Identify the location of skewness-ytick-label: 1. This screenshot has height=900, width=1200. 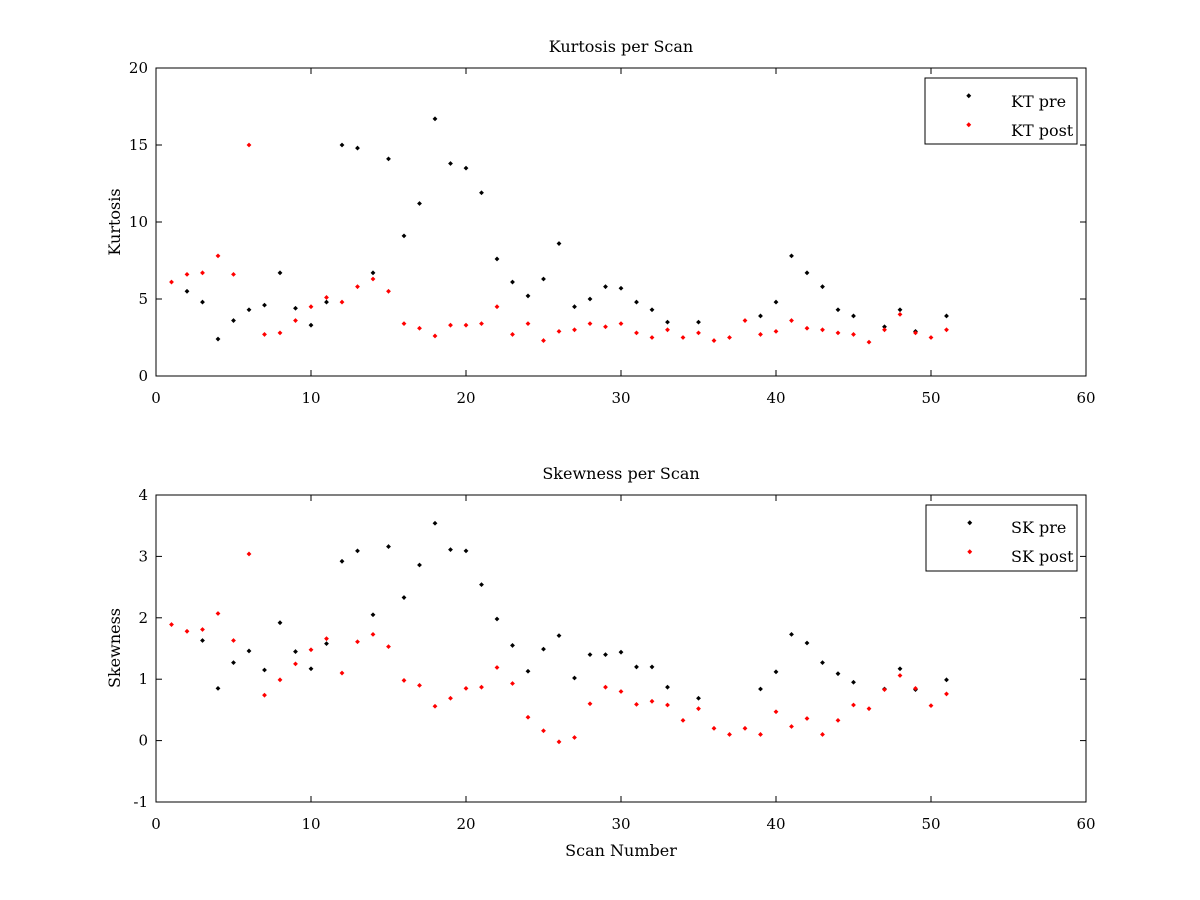
(143, 679).